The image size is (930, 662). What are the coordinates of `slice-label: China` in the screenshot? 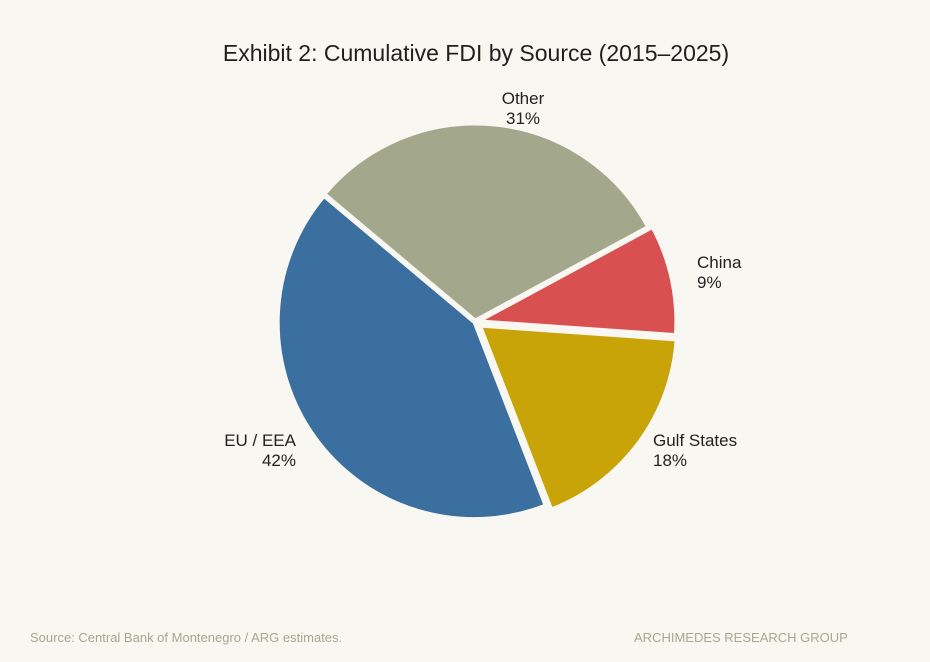 It's located at (719, 262).